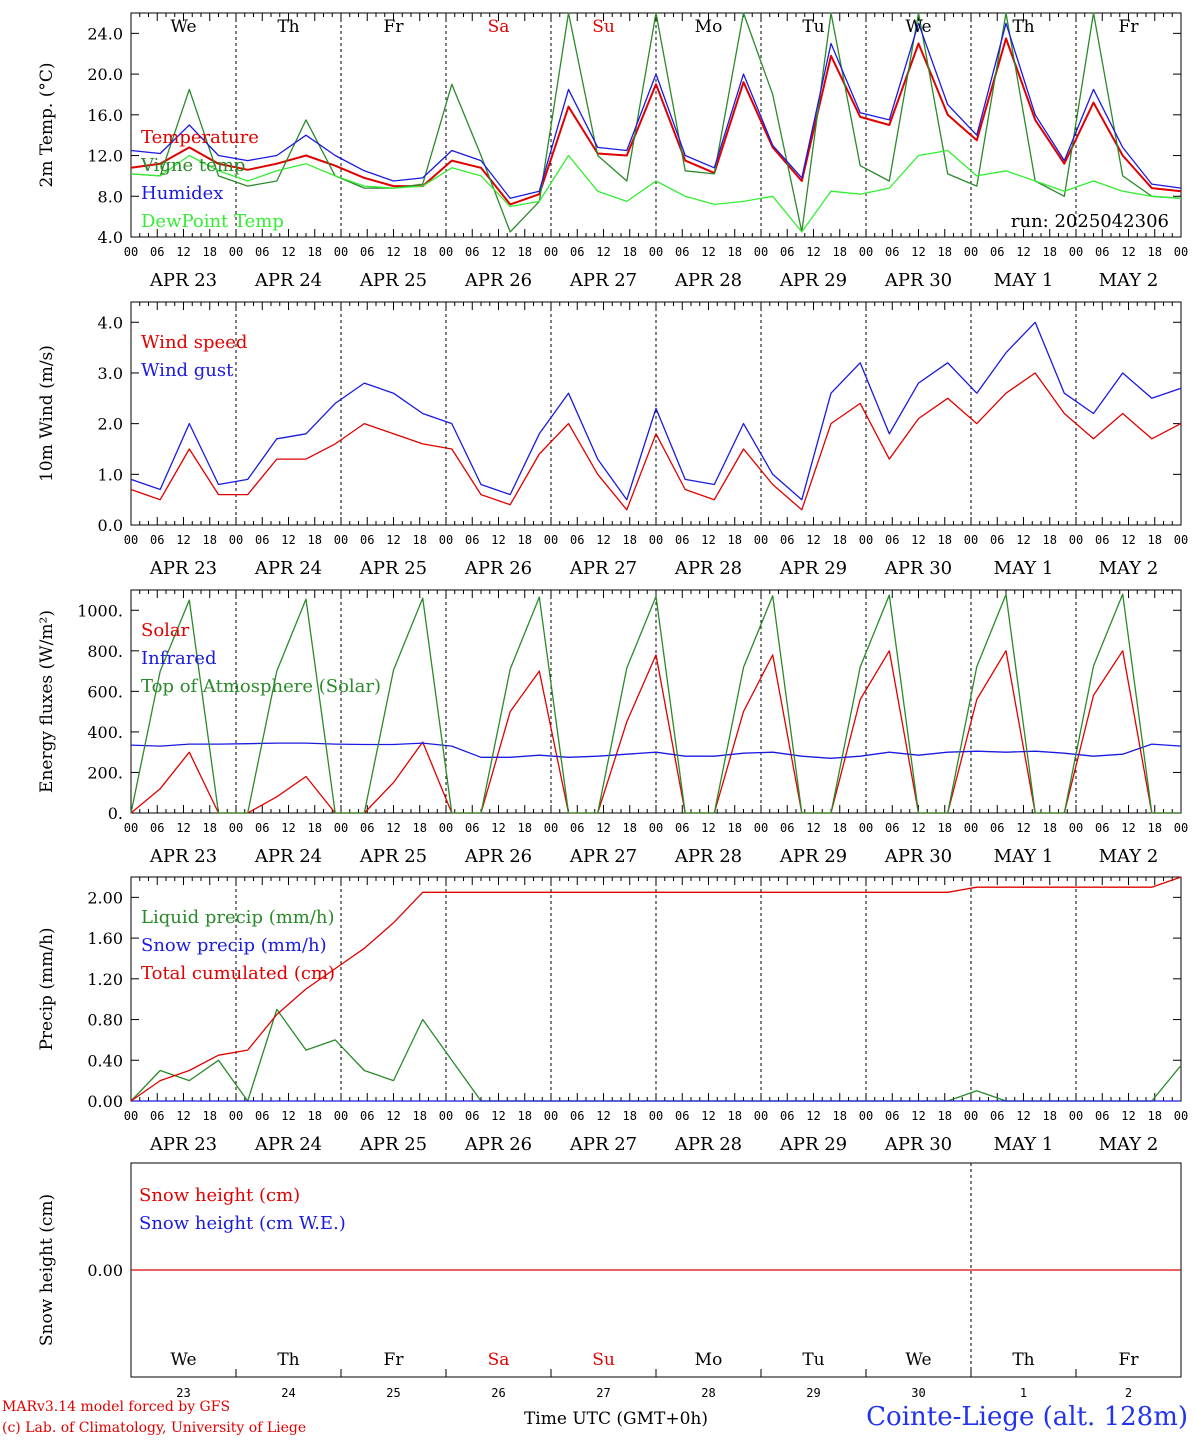  I want to click on y-tick-label: 0.40, so click(105, 1060).